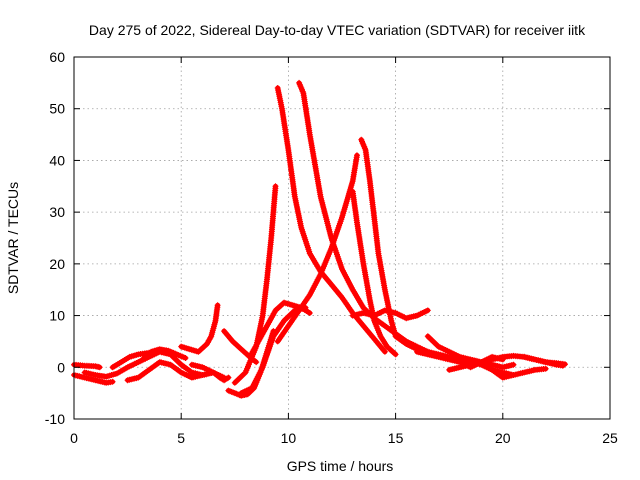  I want to click on y-tick-label: 10, so click(57, 316).